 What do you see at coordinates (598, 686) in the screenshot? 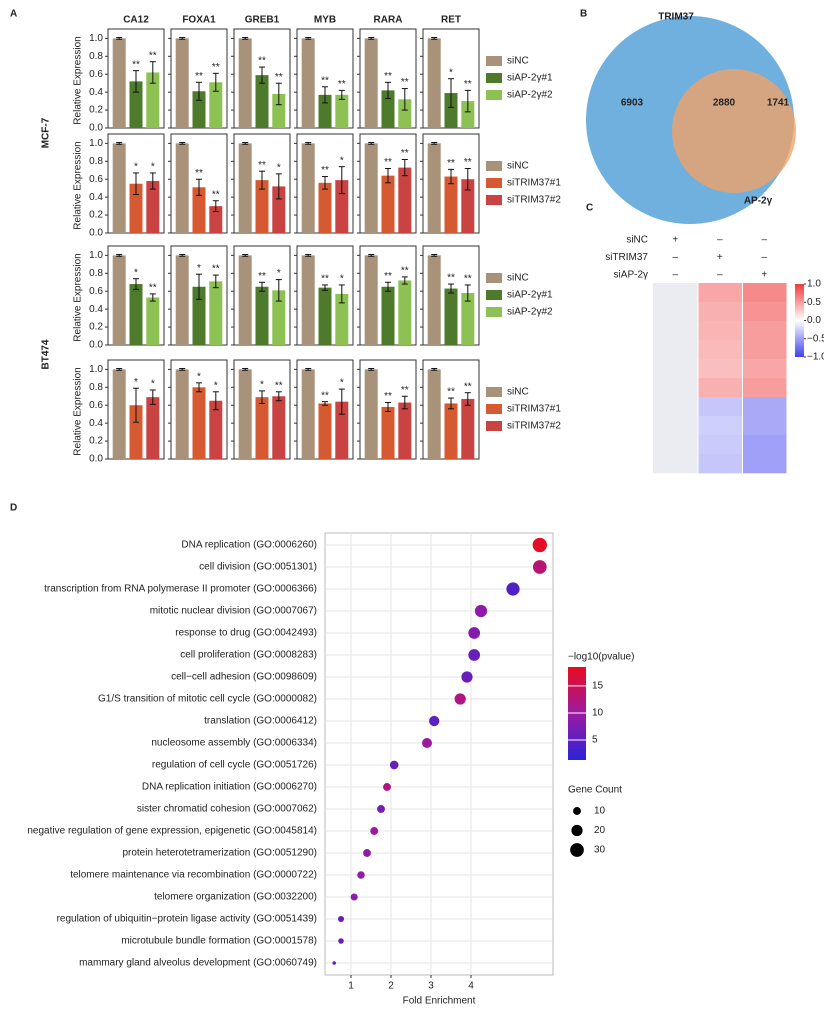
I see `colorbar-label: 15` at bounding box center [598, 686].